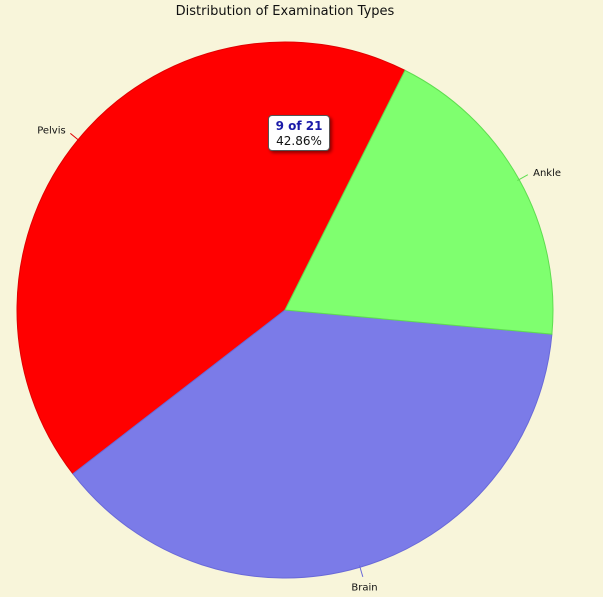 Image resolution: width=603 pixels, height=597 pixels. I want to click on pie-label-line-pelvis, so click(75, 137).